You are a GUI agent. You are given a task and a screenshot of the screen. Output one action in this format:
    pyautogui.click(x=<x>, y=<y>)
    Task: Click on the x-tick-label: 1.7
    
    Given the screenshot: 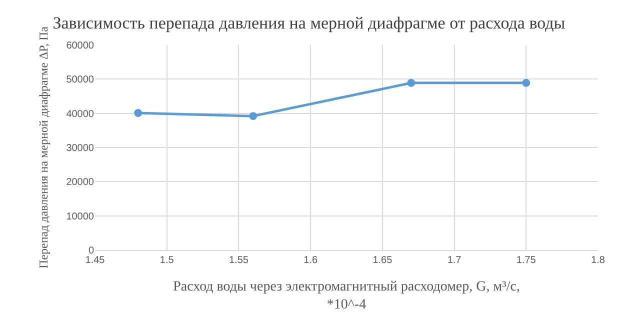 What is the action you would take?
    pyautogui.click(x=454, y=260)
    